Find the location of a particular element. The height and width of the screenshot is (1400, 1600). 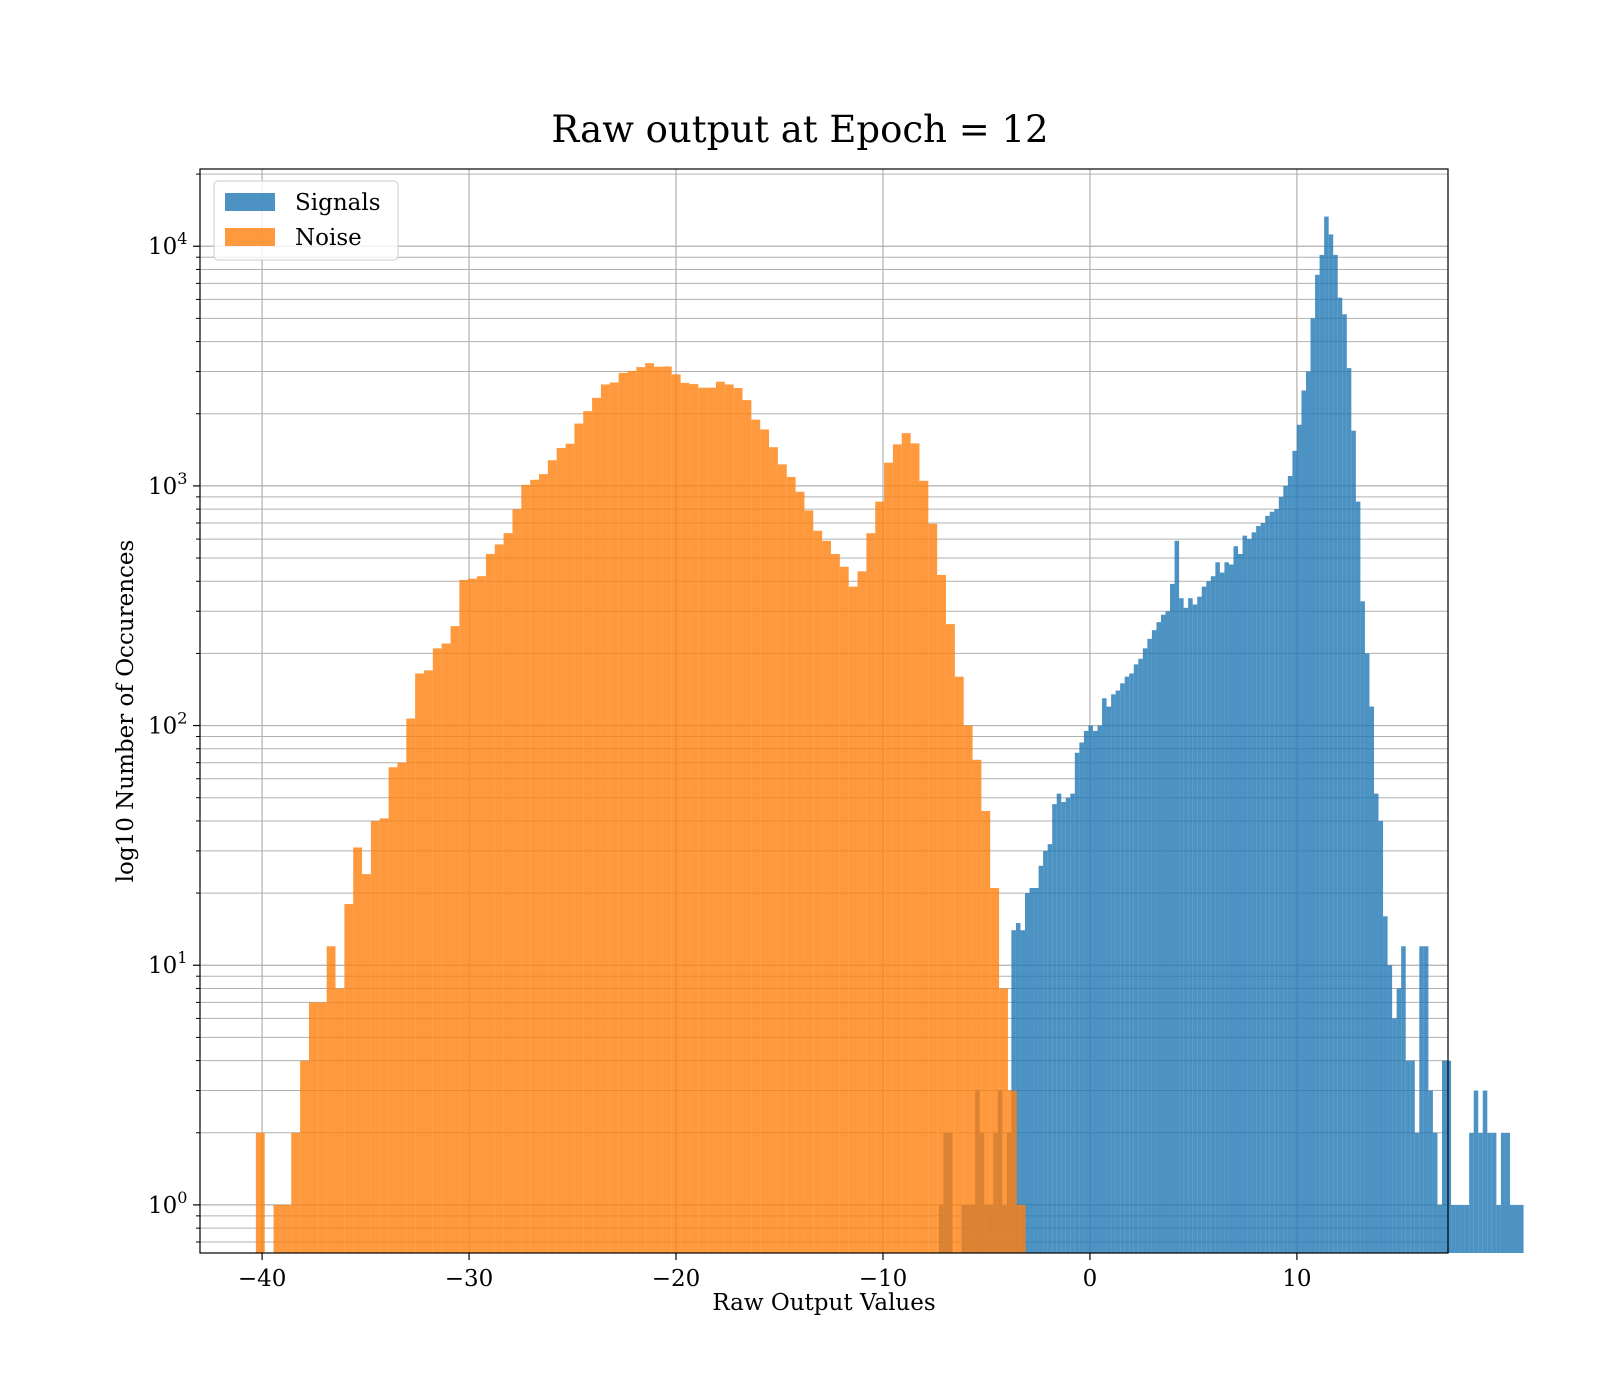

x-tick-label: −40 is located at coordinates (262, 1279).